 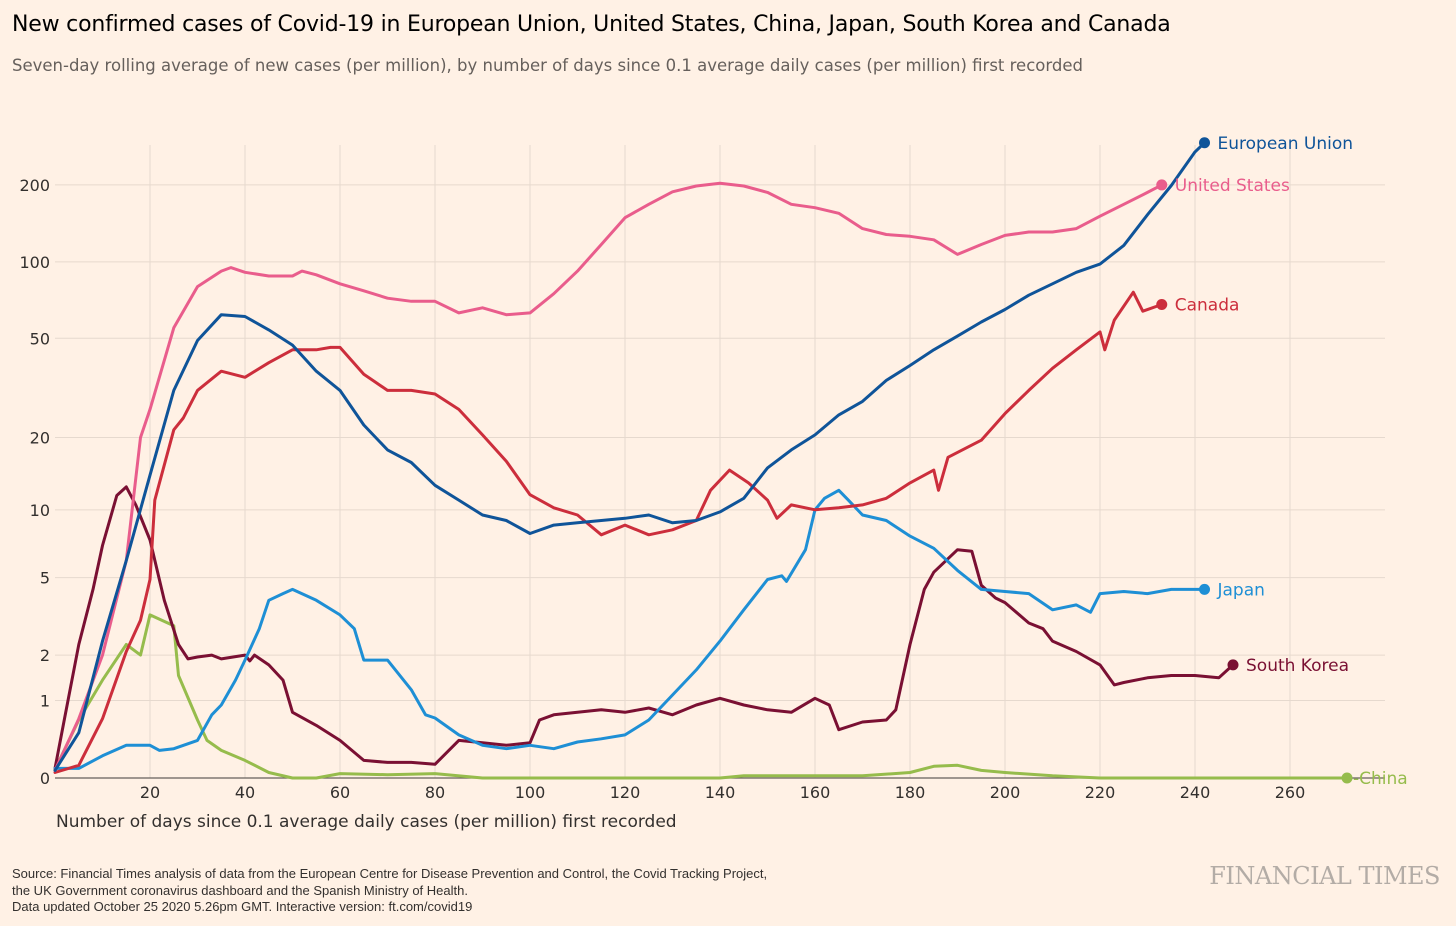 What do you see at coordinates (40, 510) in the screenshot?
I see `y-tick-label: 10` at bounding box center [40, 510].